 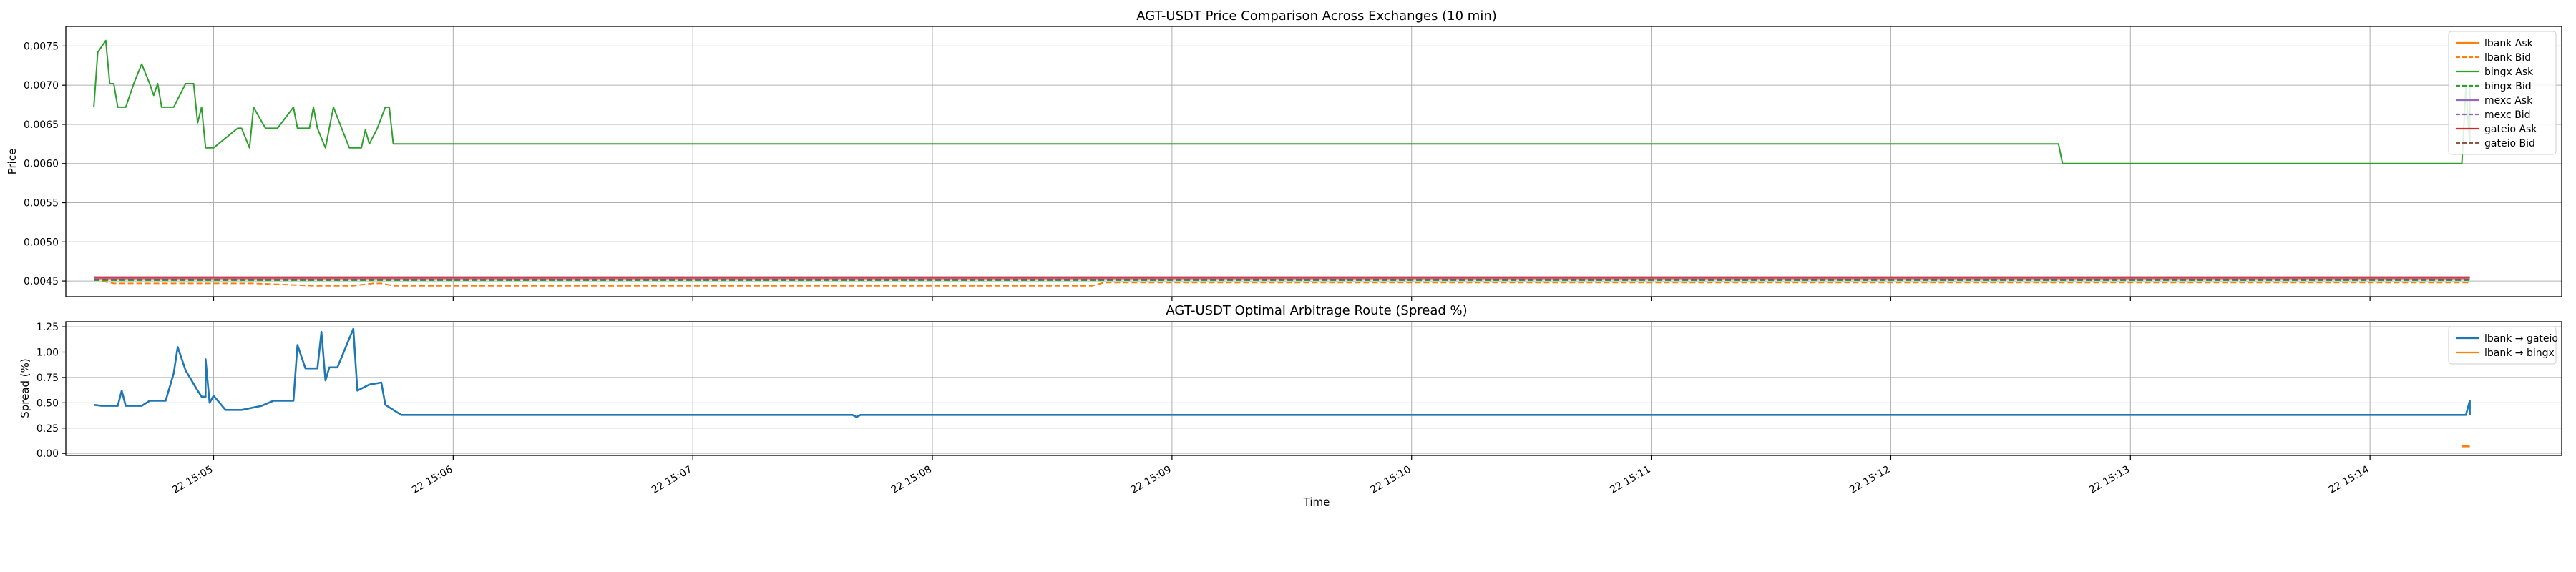 I want to click on y-tick-label: 0.0060, so click(x=41, y=164).